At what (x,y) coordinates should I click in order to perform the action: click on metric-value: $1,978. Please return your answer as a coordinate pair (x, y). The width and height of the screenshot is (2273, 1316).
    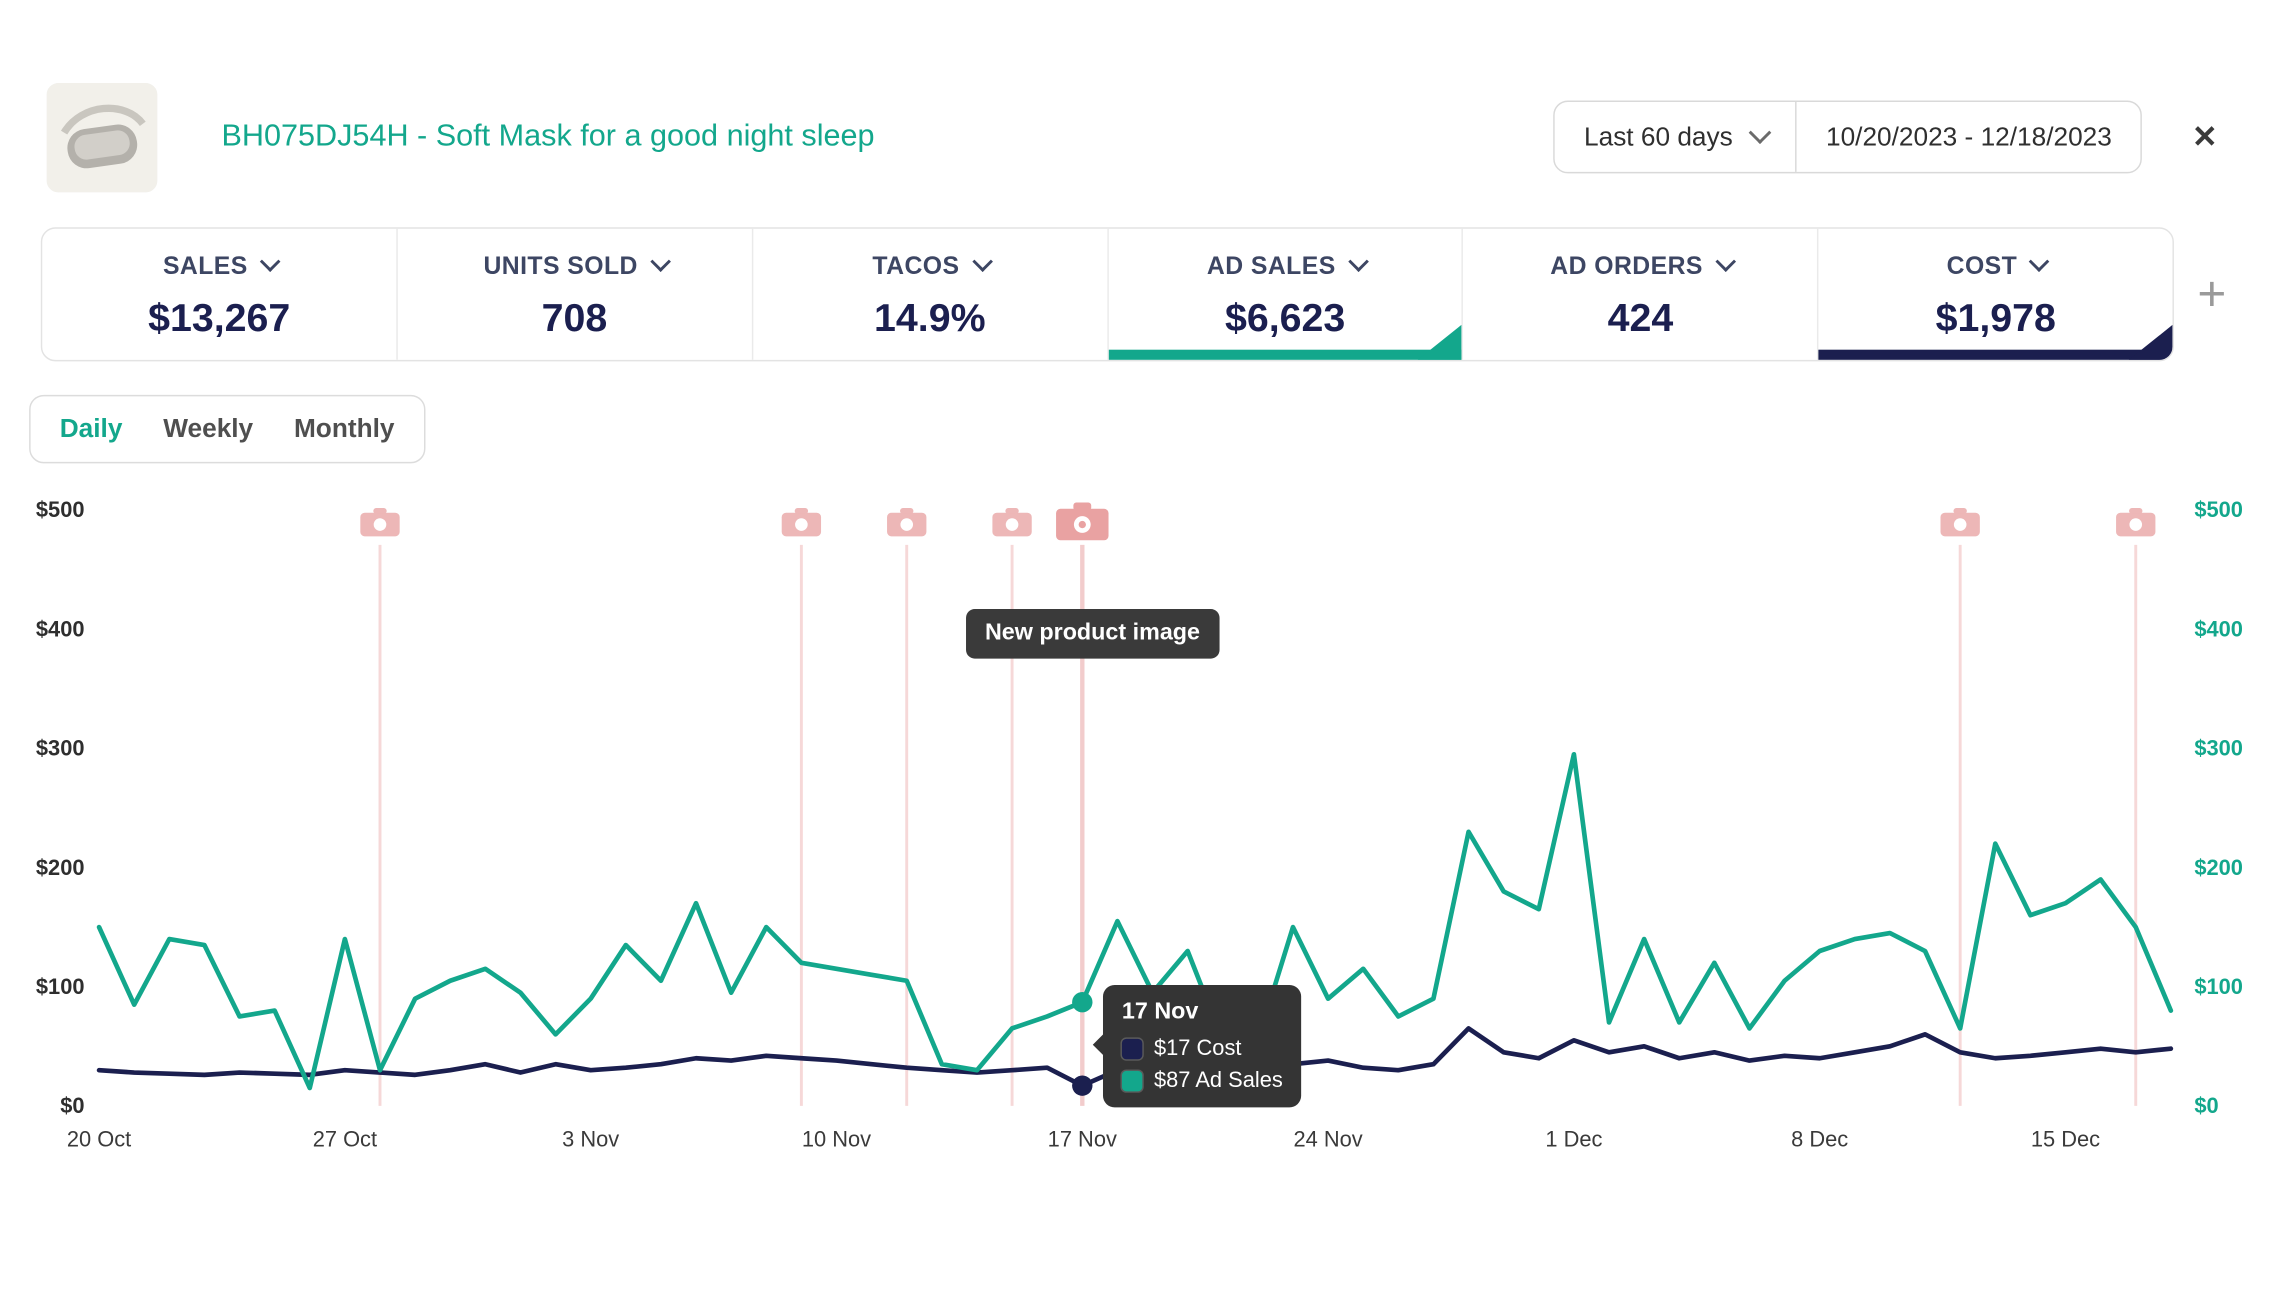
    Looking at the image, I should click on (1995, 317).